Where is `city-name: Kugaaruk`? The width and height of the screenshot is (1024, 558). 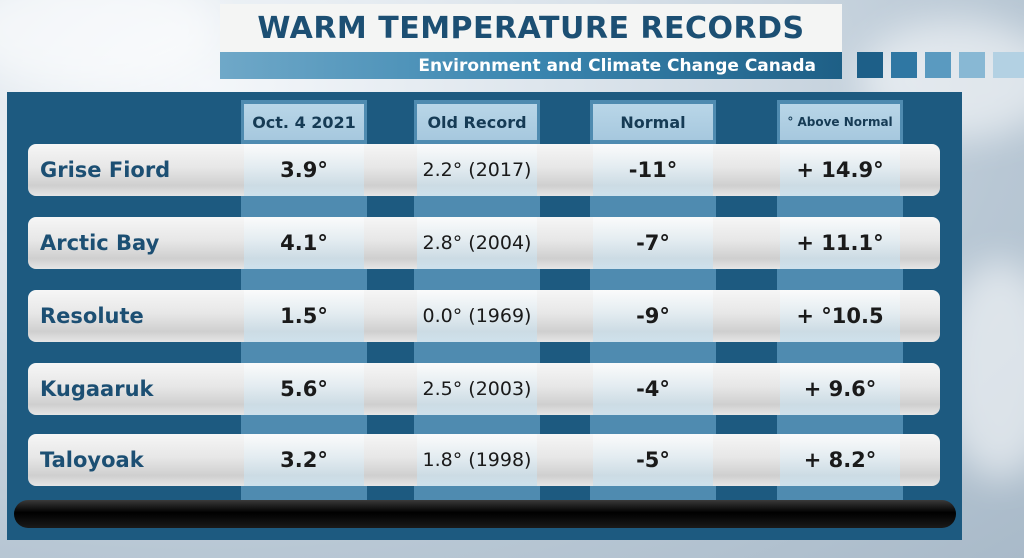
city-name: Kugaaruk is located at coordinates (97, 389).